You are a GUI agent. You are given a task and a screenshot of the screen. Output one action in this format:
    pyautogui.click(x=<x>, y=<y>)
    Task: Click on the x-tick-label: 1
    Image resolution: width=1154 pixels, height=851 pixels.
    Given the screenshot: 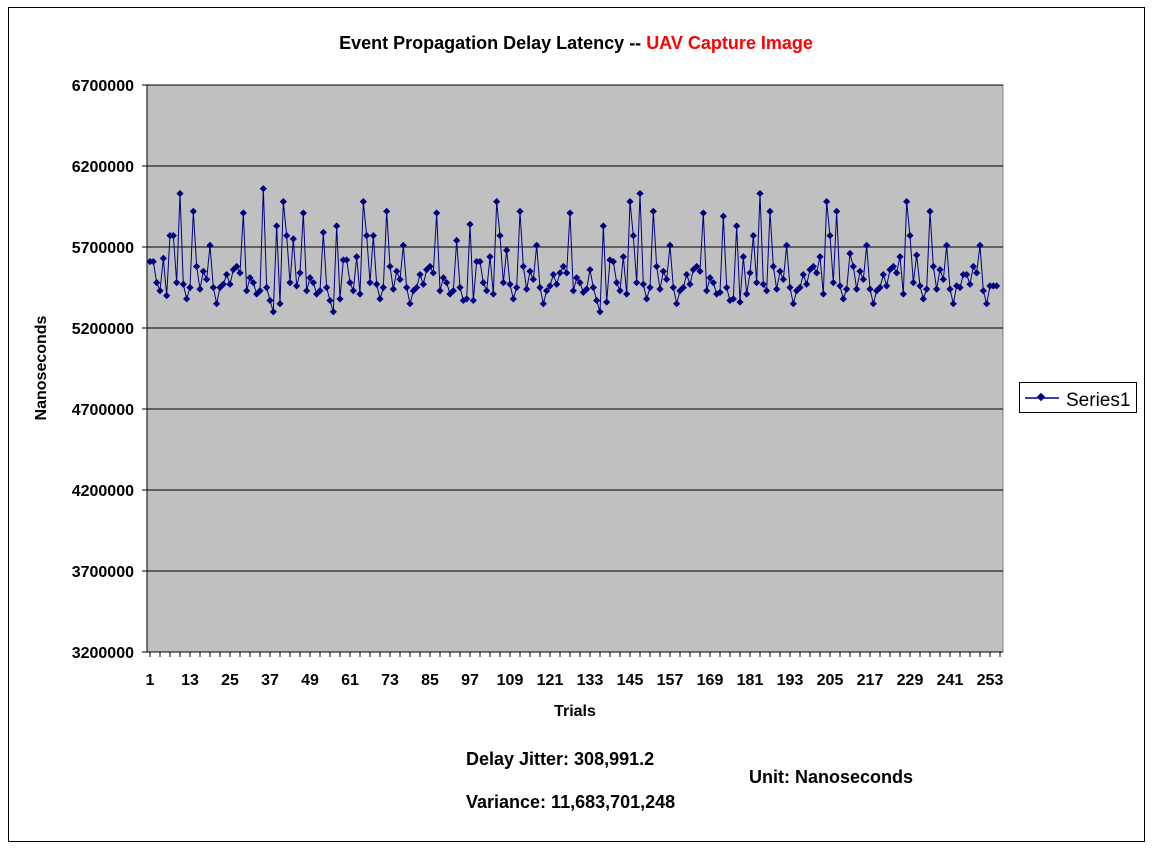 What is the action you would take?
    pyautogui.click(x=150, y=680)
    